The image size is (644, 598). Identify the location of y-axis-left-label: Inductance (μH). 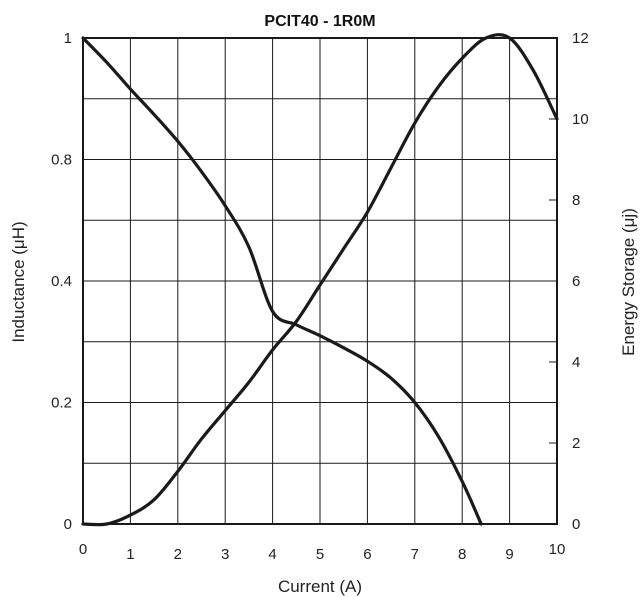
(18, 281).